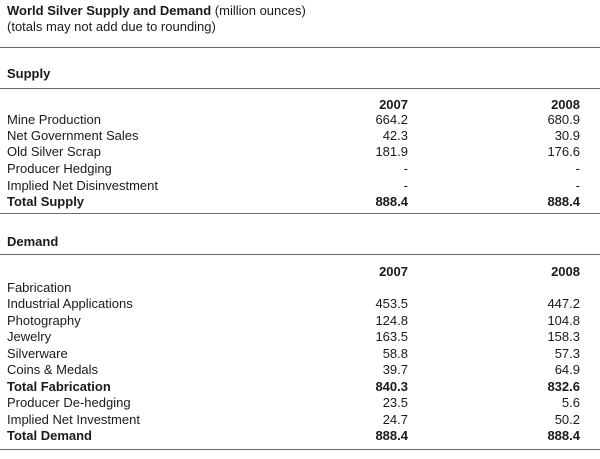 This screenshot has height=459, width=600. I want to click on row-label: Mine Production, so click(54, 119).